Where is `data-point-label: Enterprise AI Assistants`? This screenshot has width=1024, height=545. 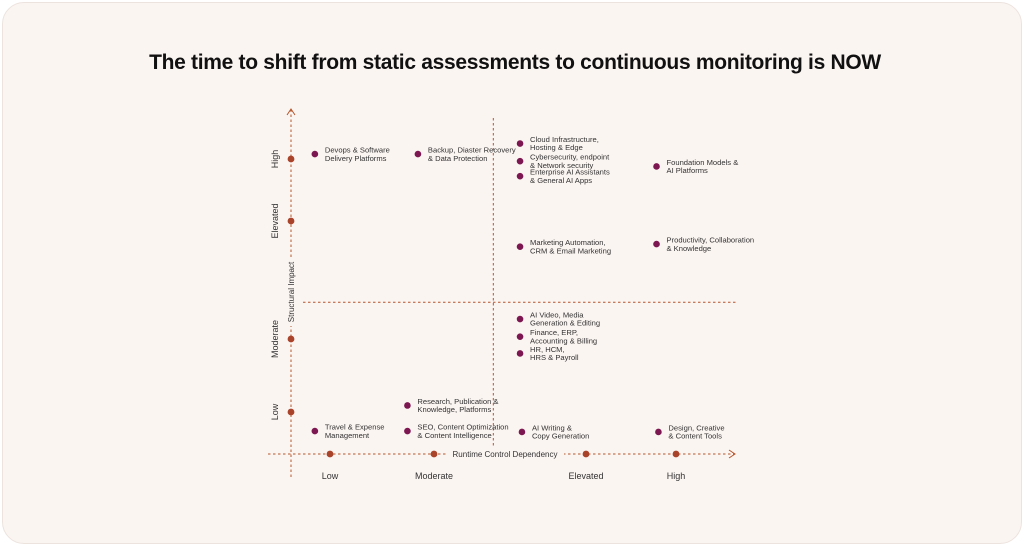
data-point-label: Enterprise AI Assistants is located at coordinates (570, 172).